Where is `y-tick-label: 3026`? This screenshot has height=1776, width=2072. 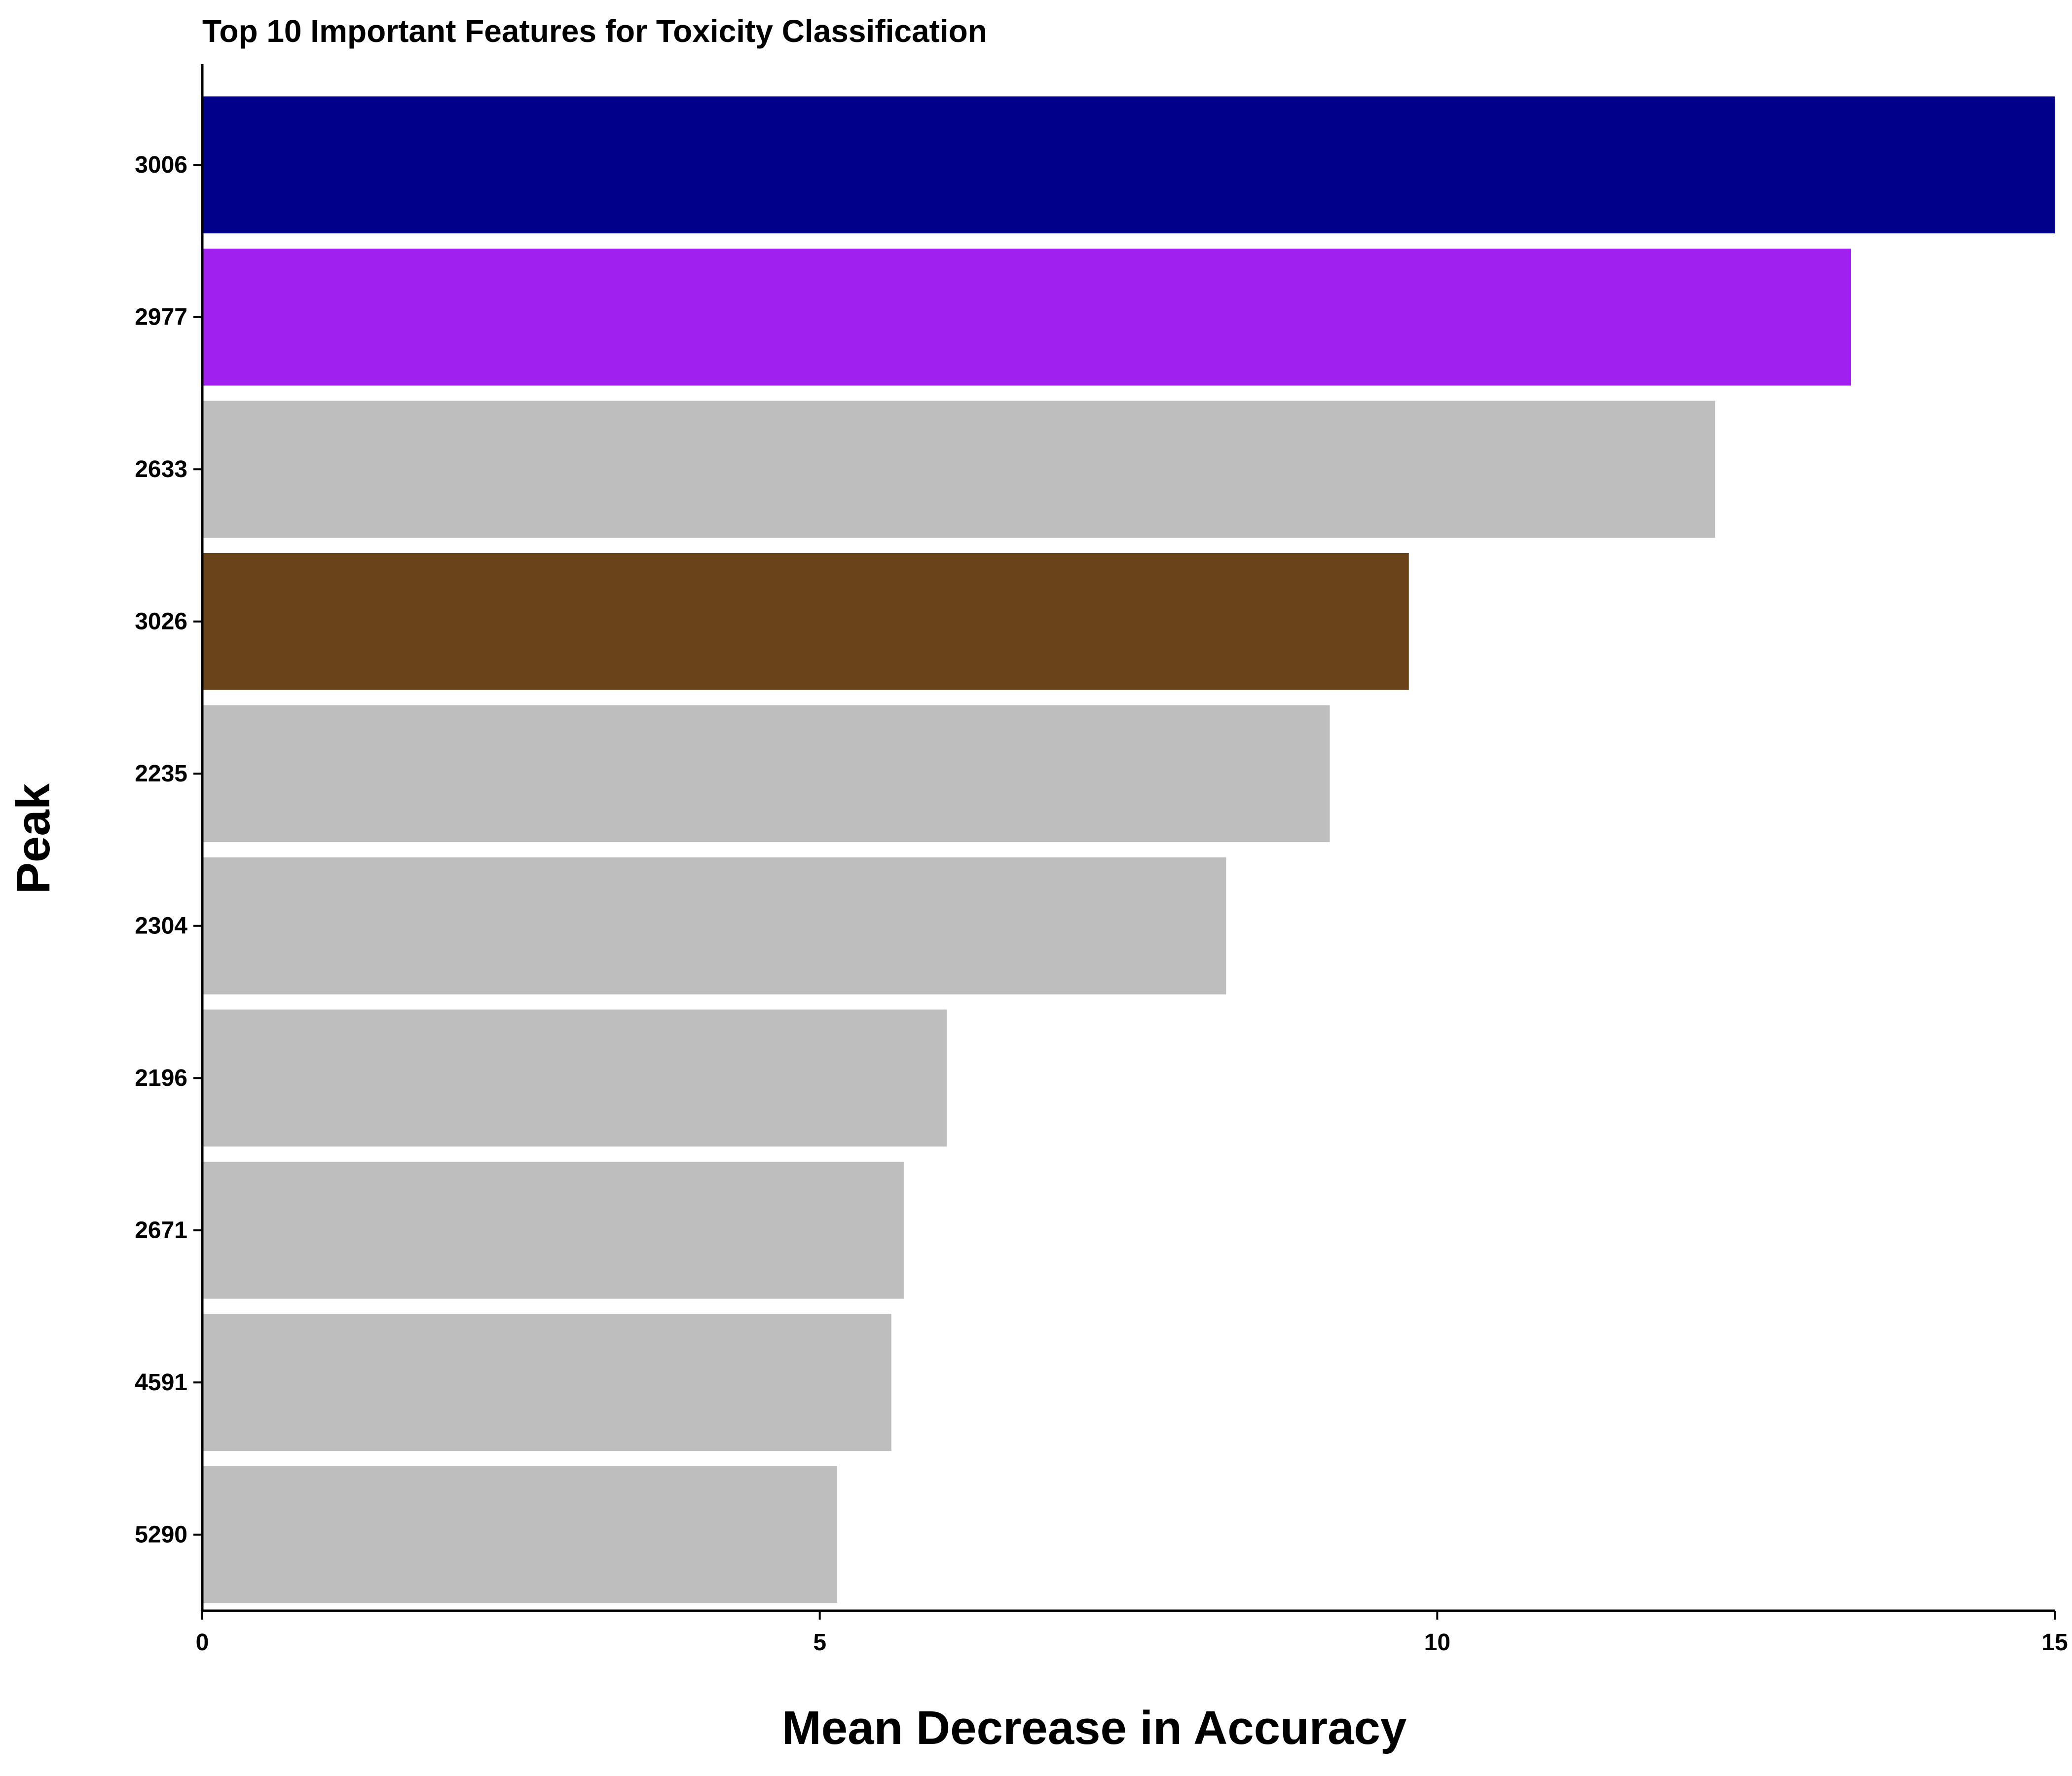 y-tick-label: 3026 is located at coordinates (161, 621).